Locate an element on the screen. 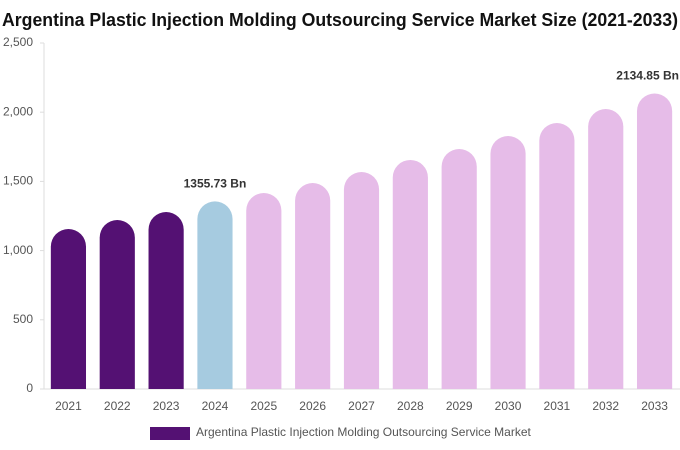  x-tick-label: 2031 is located at coordinates (557, 406).